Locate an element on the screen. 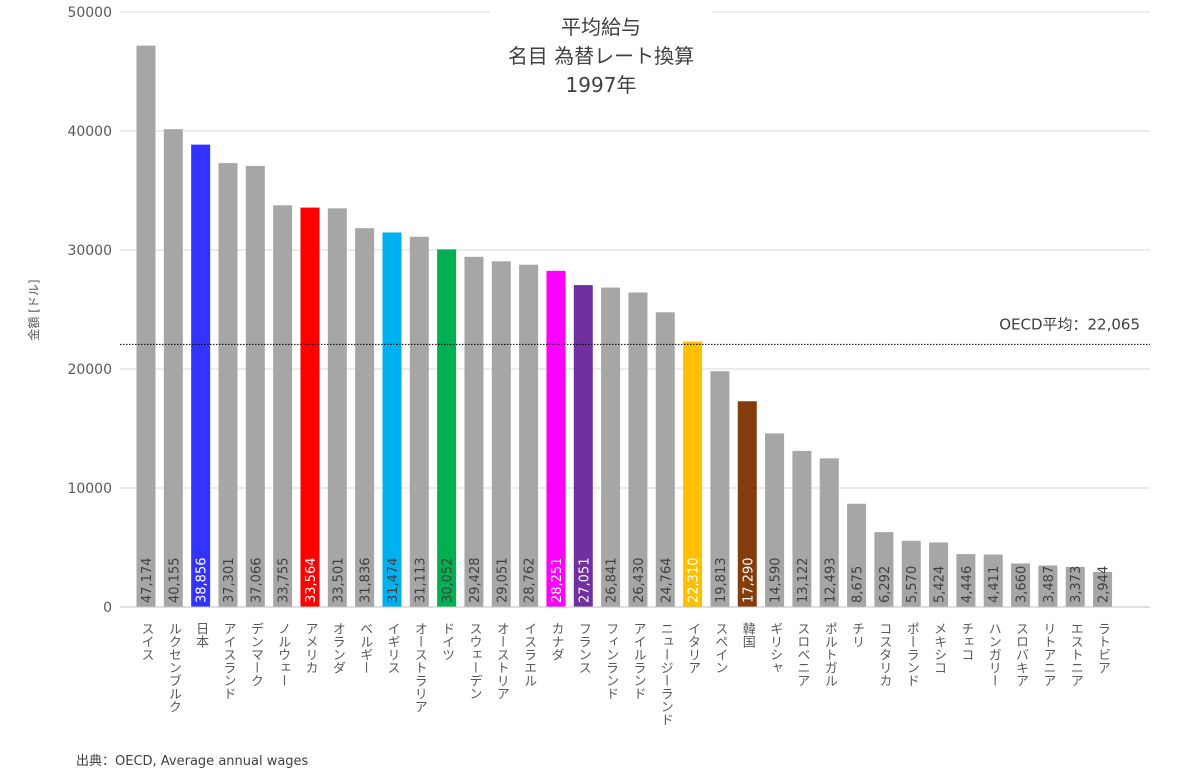 This screenshot has width=1200, height=783. category-label: イギリス is located at coordinates (391, 648).